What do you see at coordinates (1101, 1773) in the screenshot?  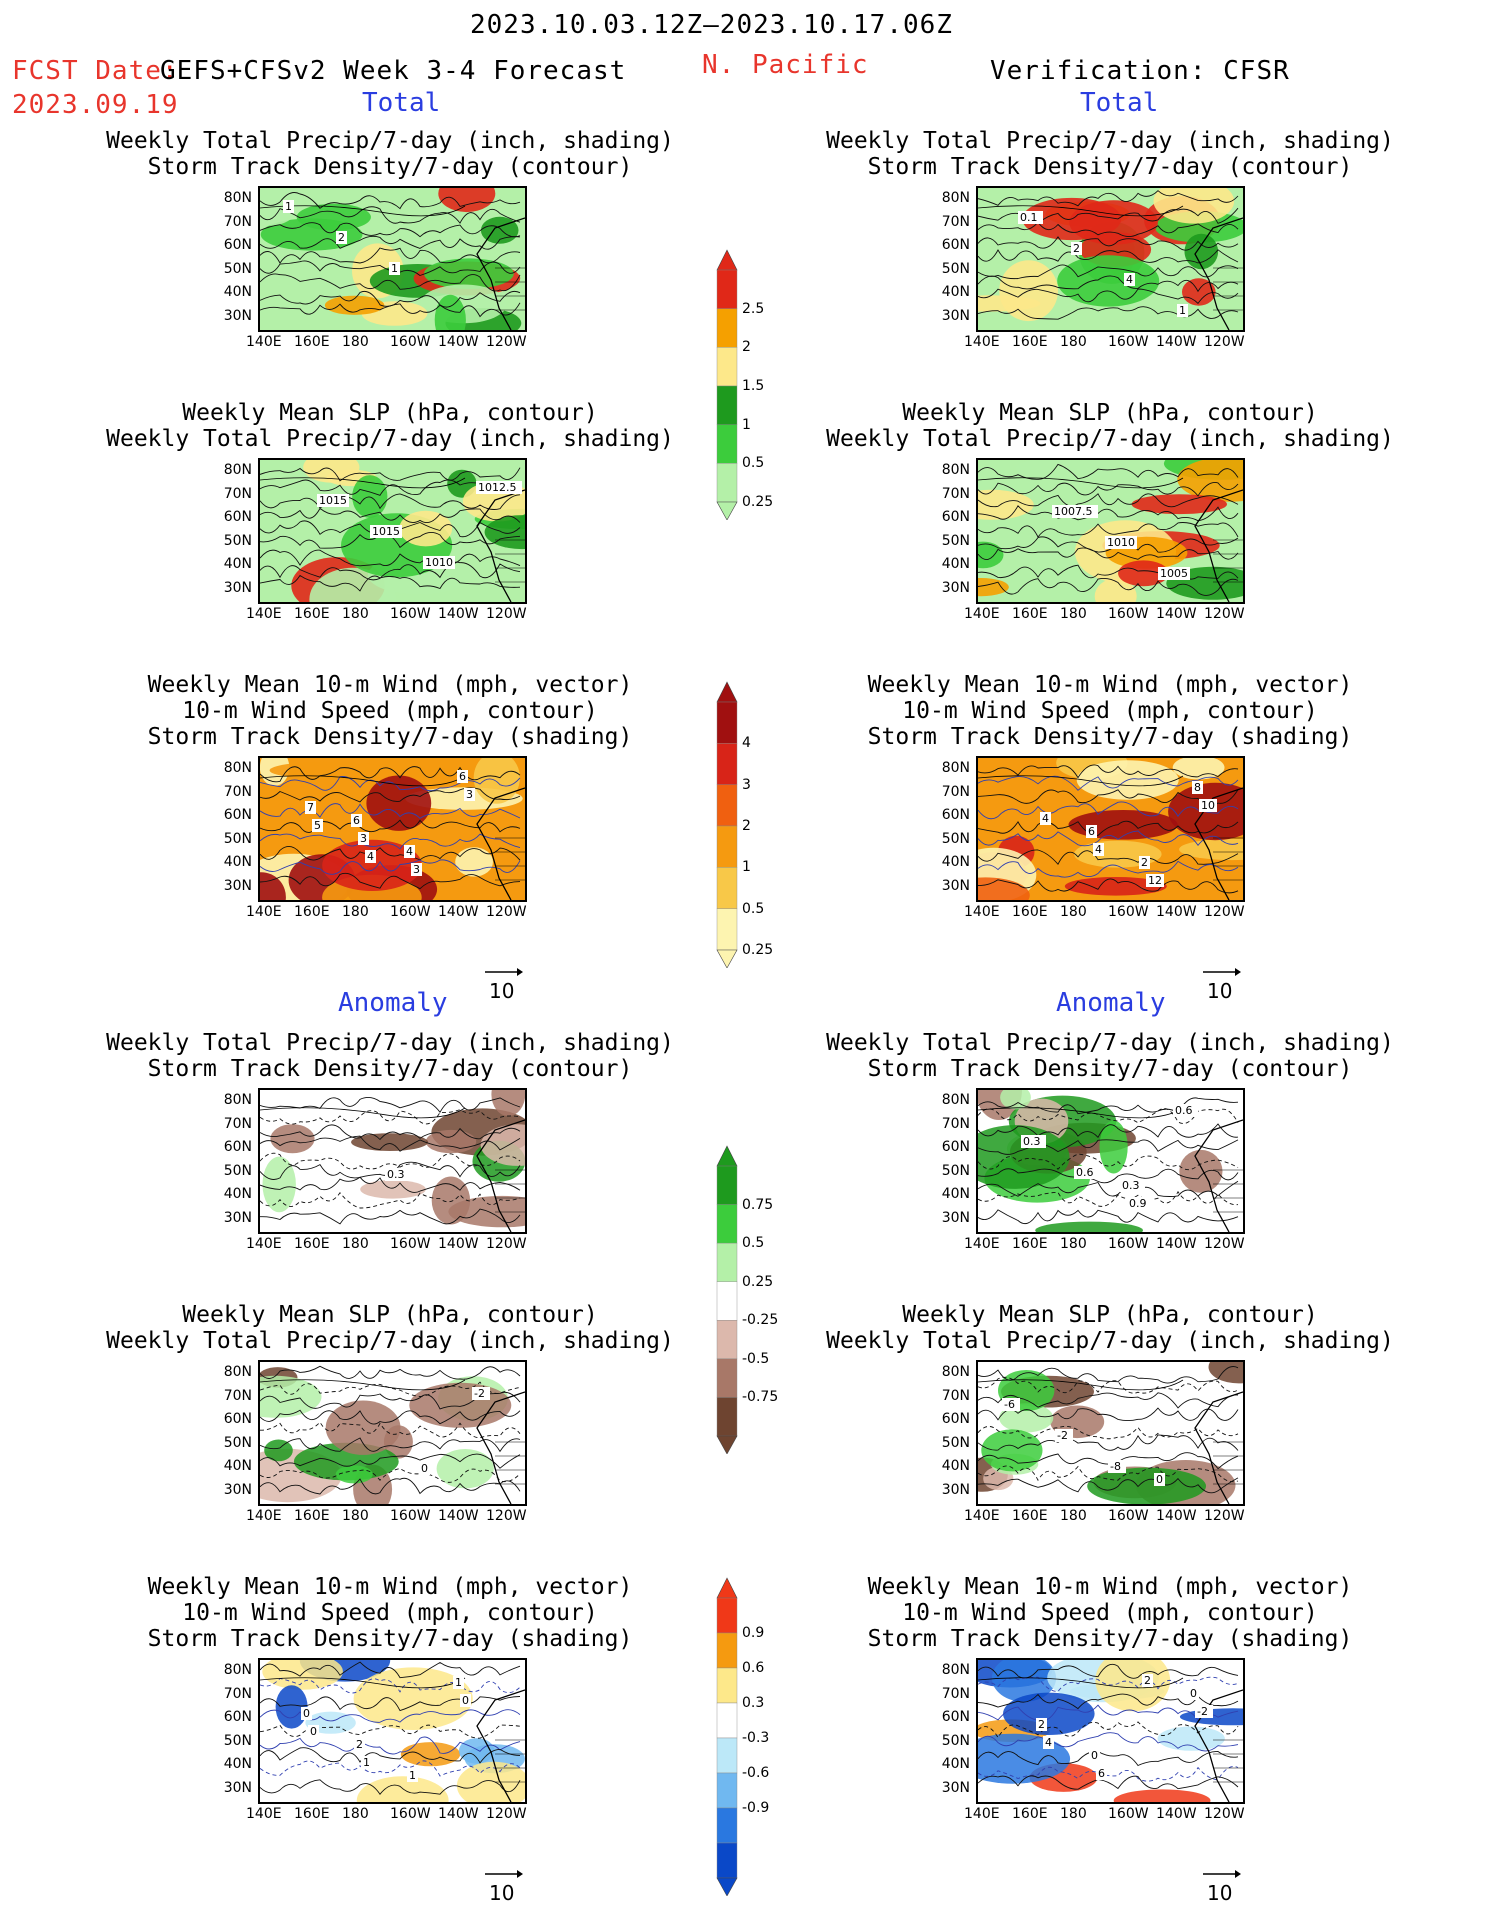 I see `contour-label: 6` at bounding box center [1101, 1773].